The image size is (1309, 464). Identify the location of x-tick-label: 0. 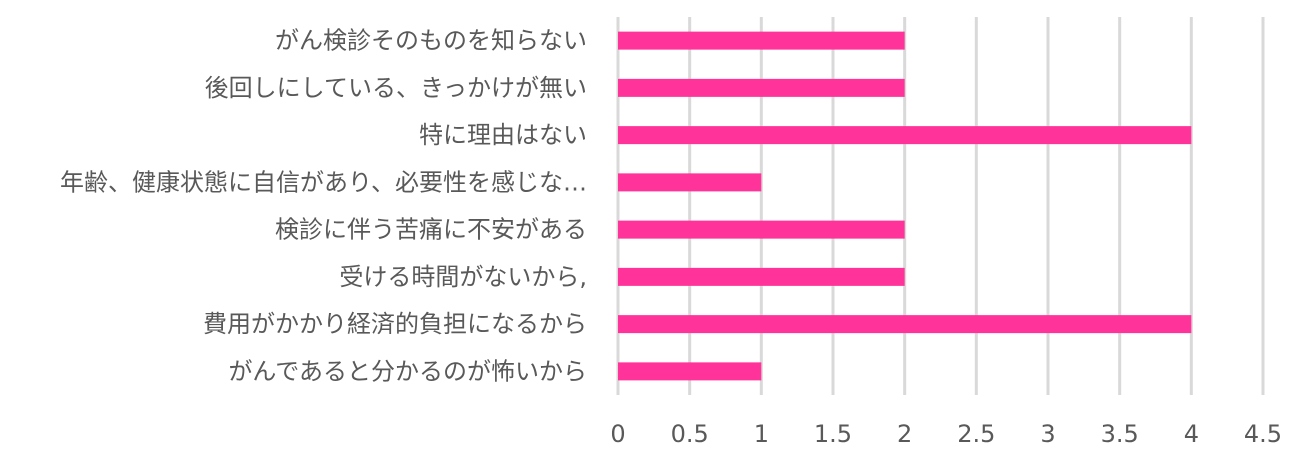
(617, 434).